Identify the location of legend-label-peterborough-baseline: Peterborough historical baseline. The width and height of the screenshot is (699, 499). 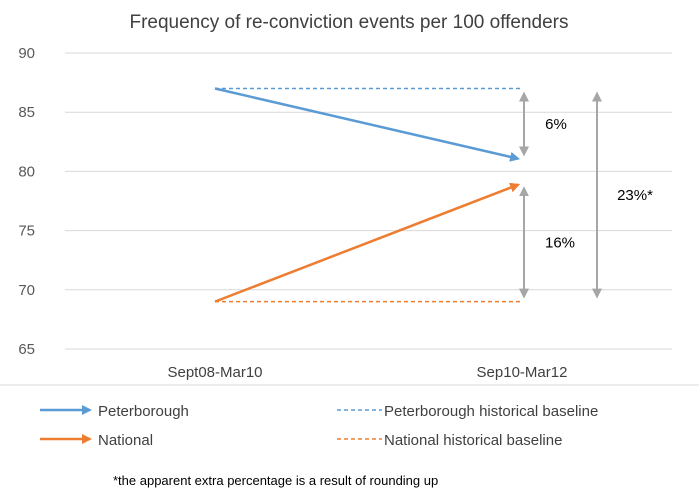
(491, 411).